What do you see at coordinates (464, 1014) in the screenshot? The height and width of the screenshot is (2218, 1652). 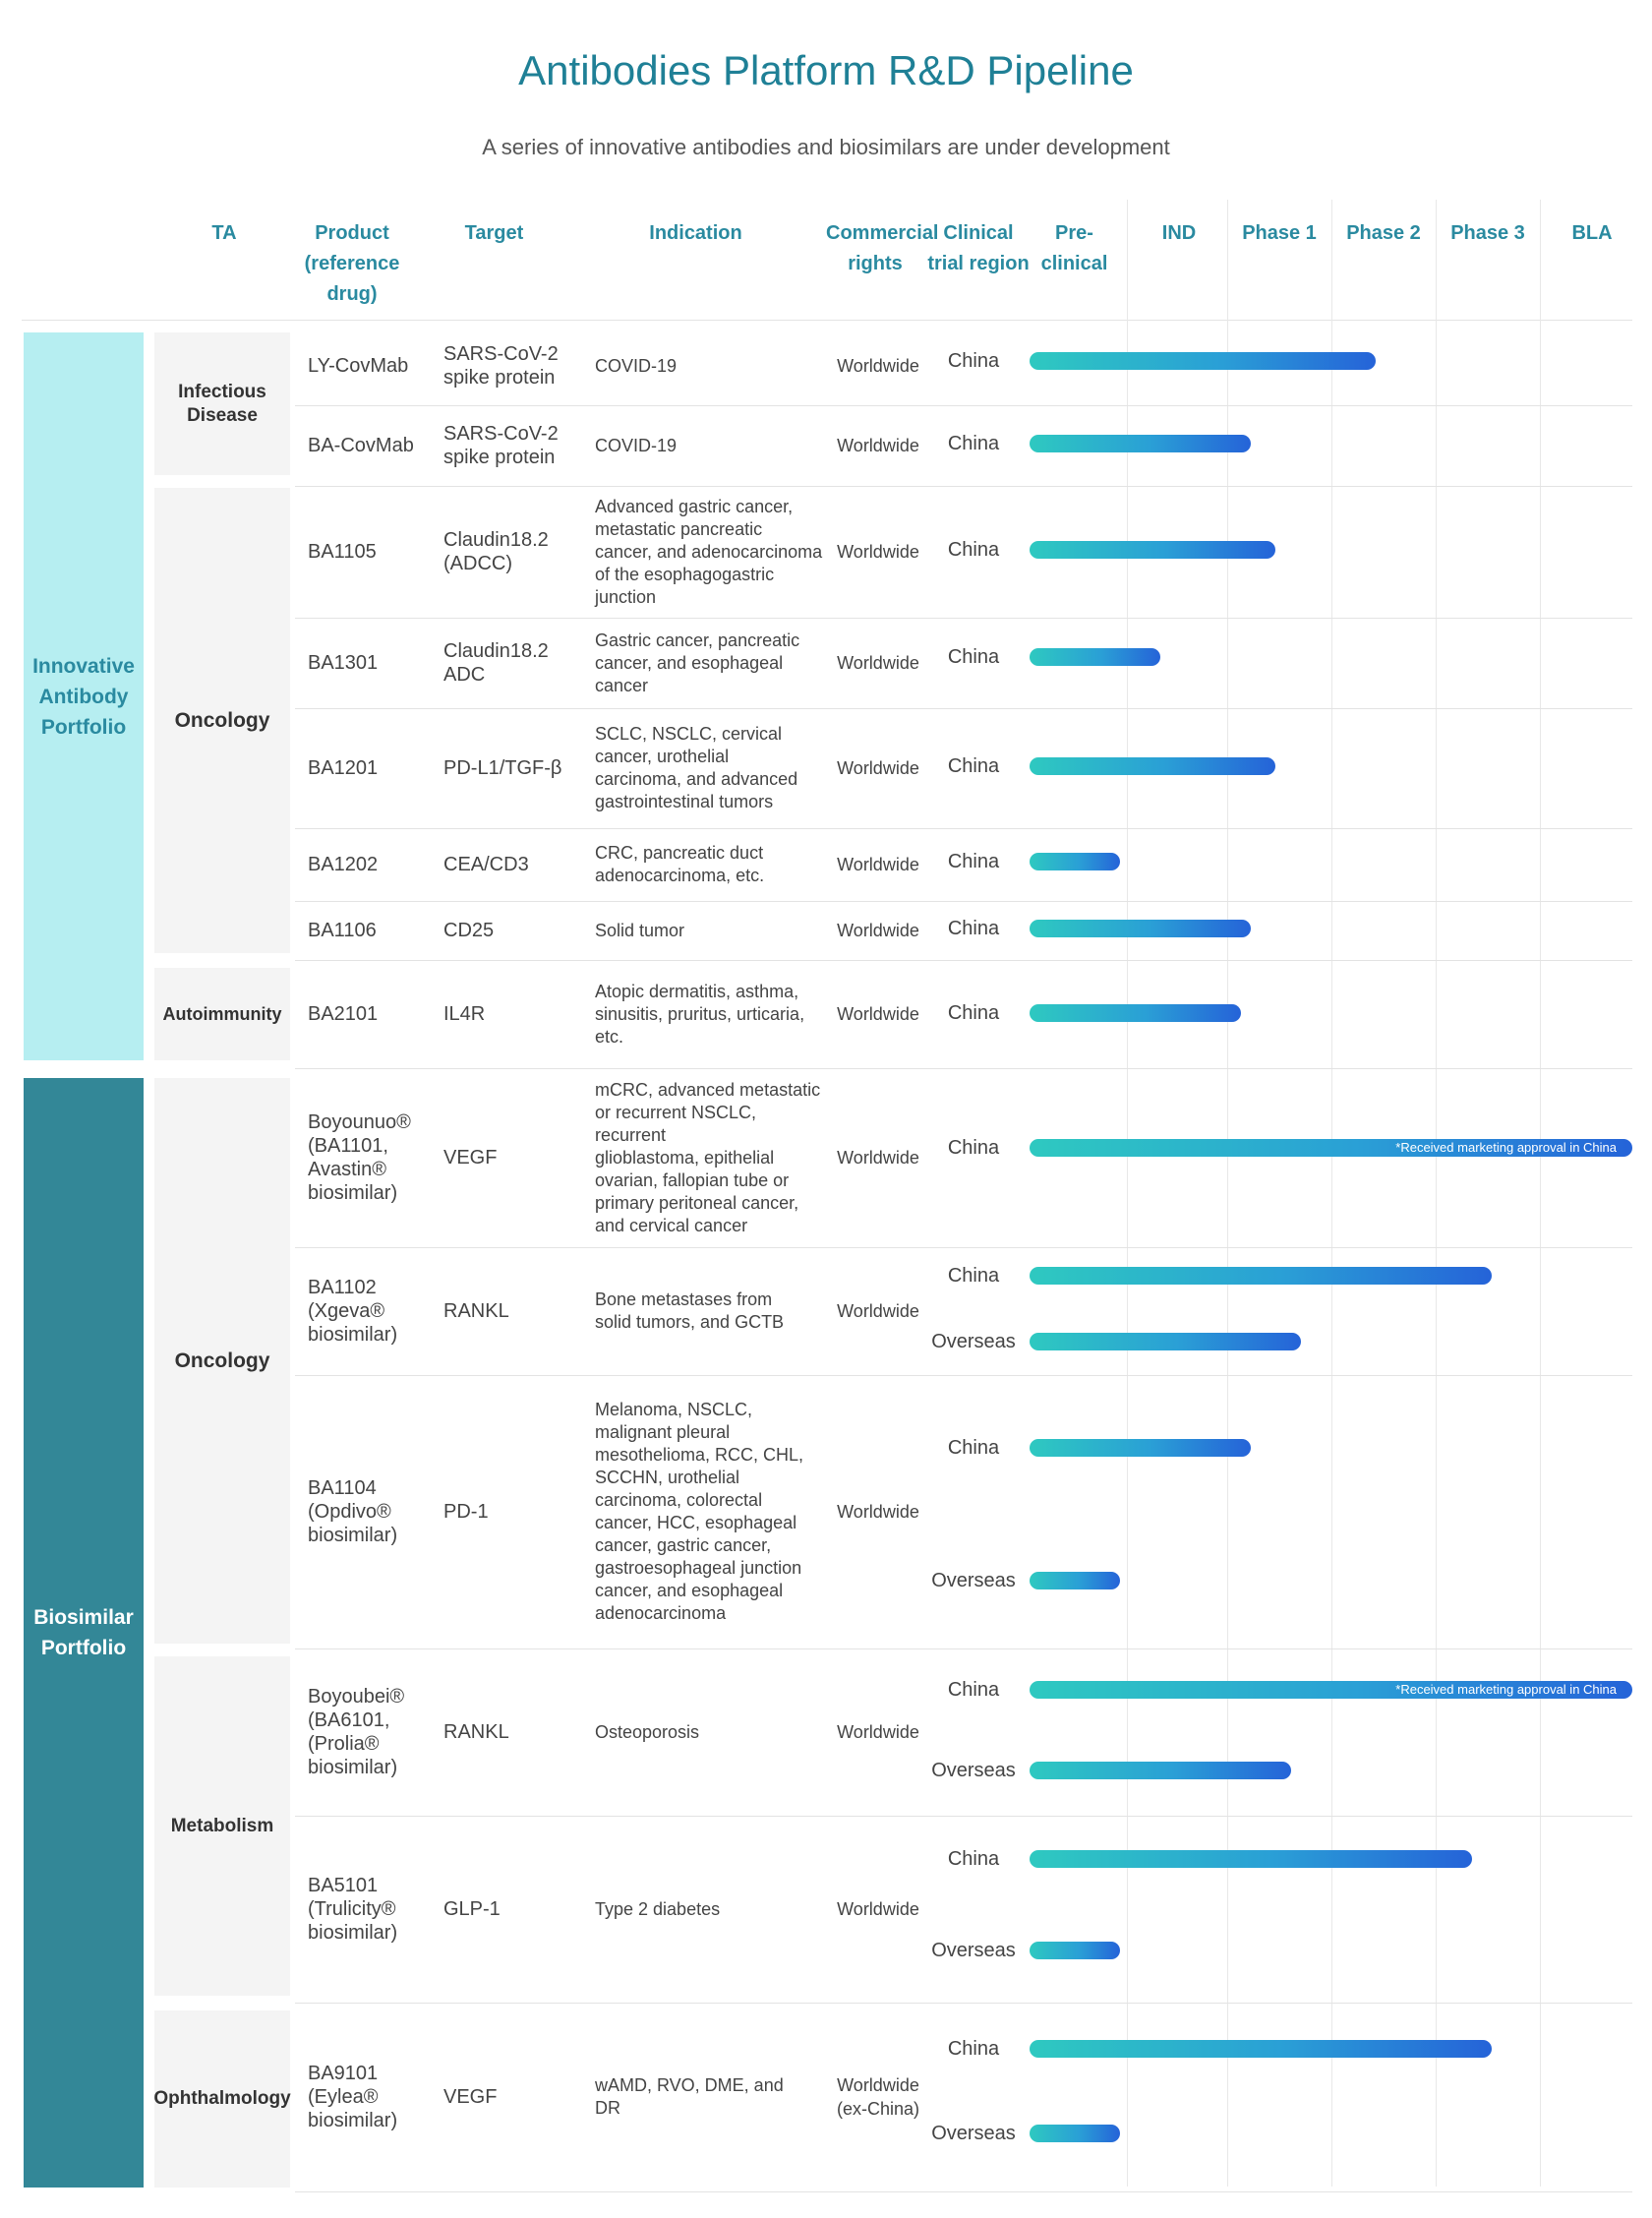 I see `product-target: IL4R` at bounding box center [464, 1014].